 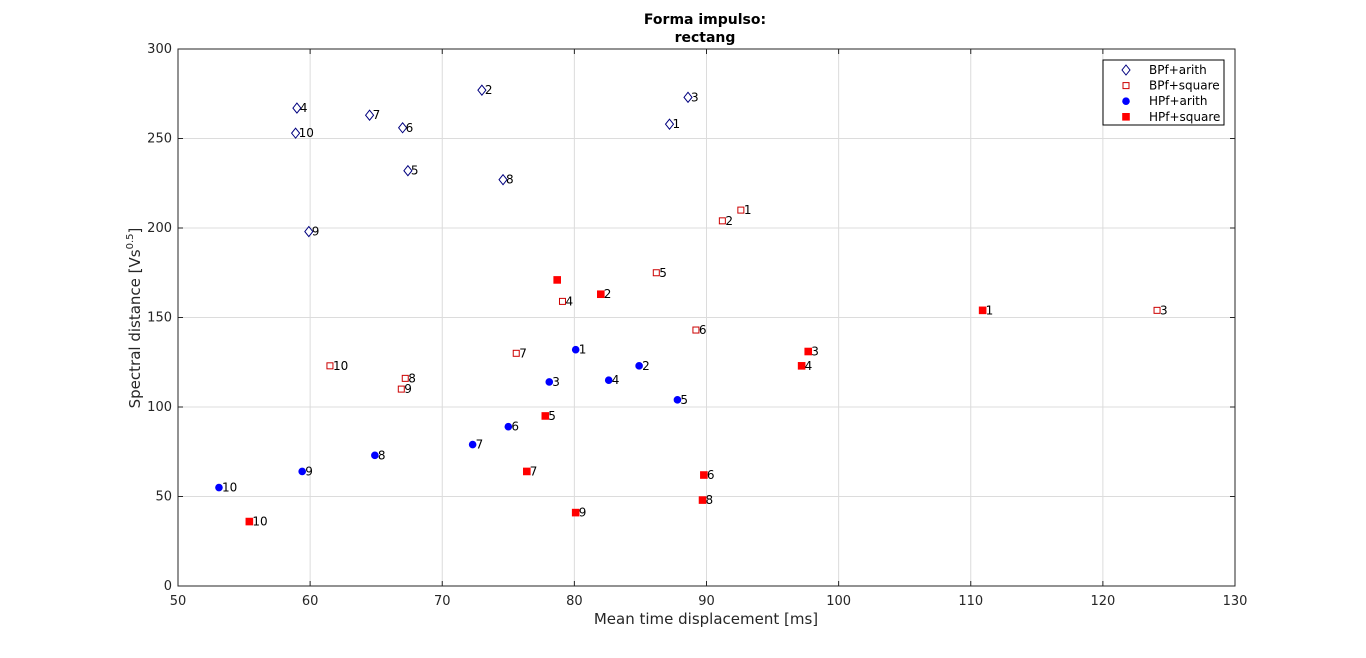 I want to click on x-tick-label: 50, so click(x=178, y=601).